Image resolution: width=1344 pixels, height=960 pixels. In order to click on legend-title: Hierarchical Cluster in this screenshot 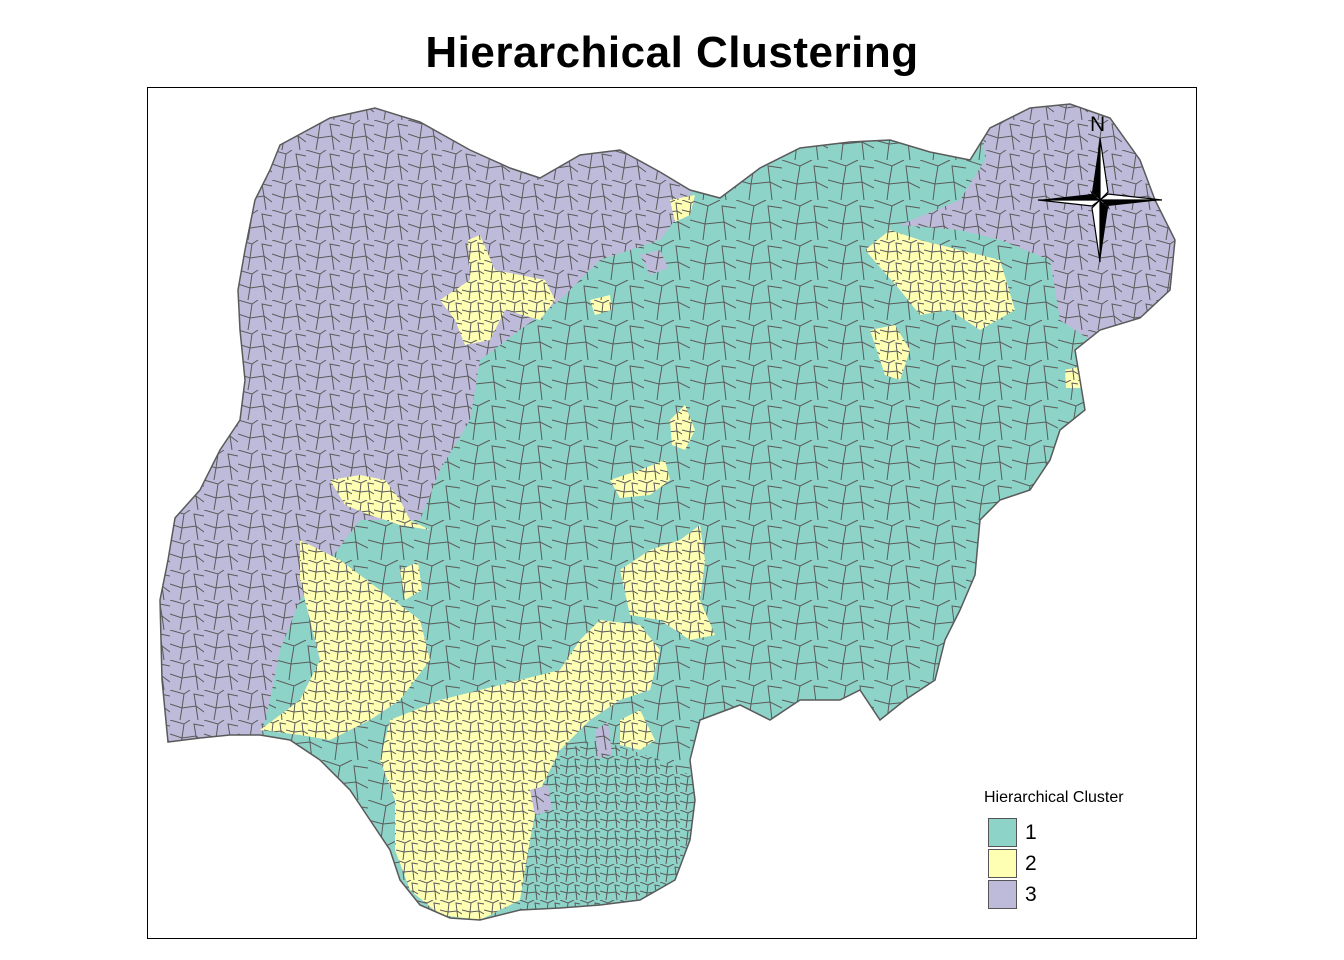, I will do `click(1054, 797)`.